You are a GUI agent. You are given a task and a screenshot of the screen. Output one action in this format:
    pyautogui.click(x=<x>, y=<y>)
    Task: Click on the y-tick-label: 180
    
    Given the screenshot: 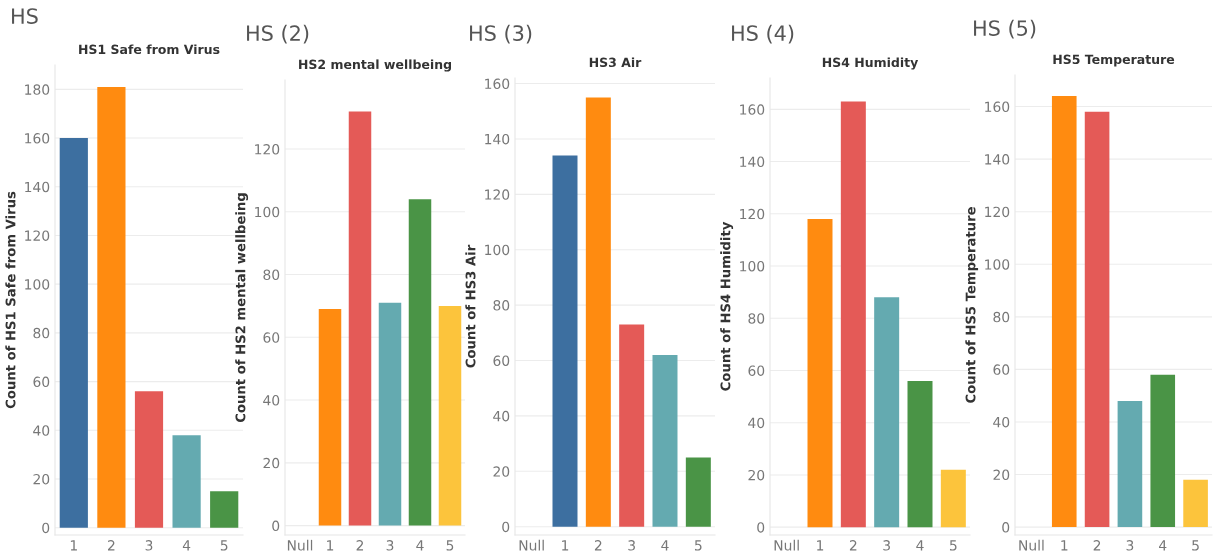 What is the action you would take?
    pyautogui.click(x=37, y=89)
    